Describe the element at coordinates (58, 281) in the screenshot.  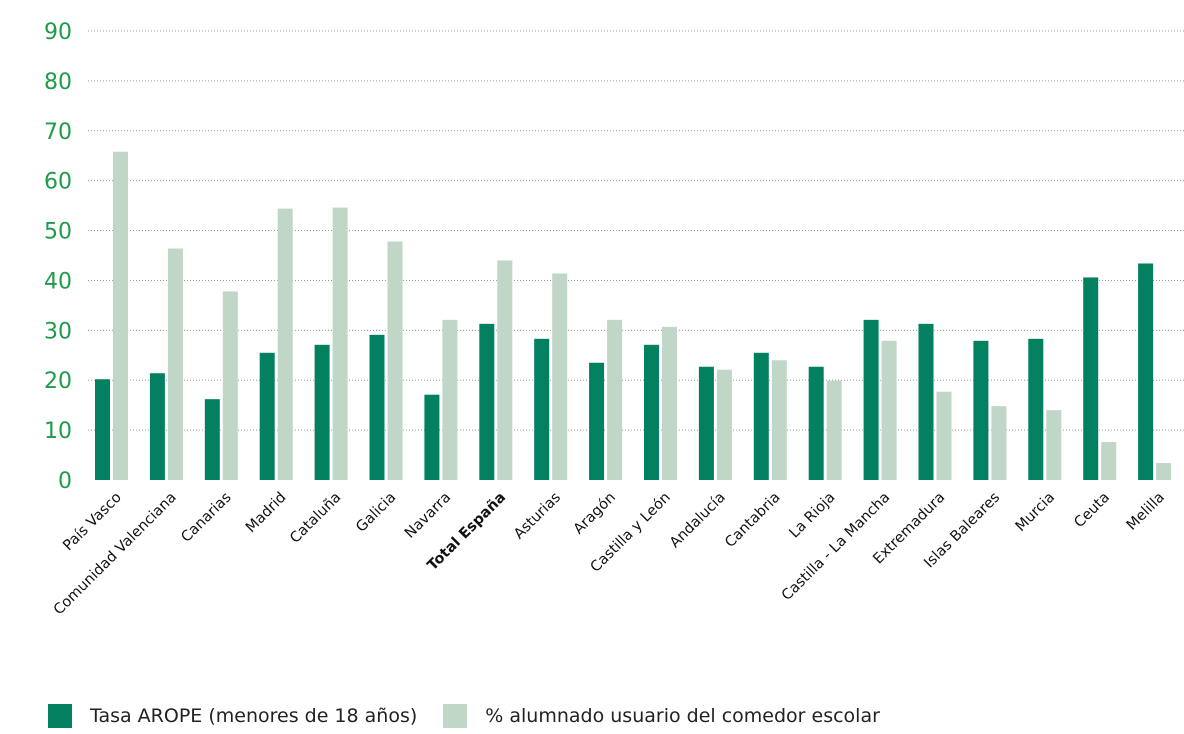
I see `y-tick-label: 40` at that location.